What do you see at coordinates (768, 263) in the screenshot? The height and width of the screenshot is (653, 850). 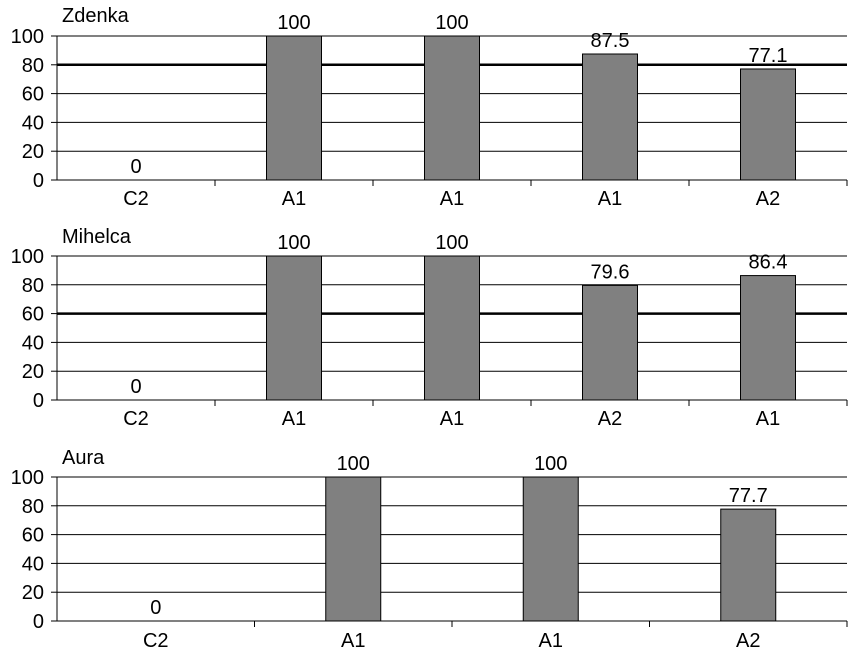 I see `data-label: 86.4` at bounding box center [768, 263].